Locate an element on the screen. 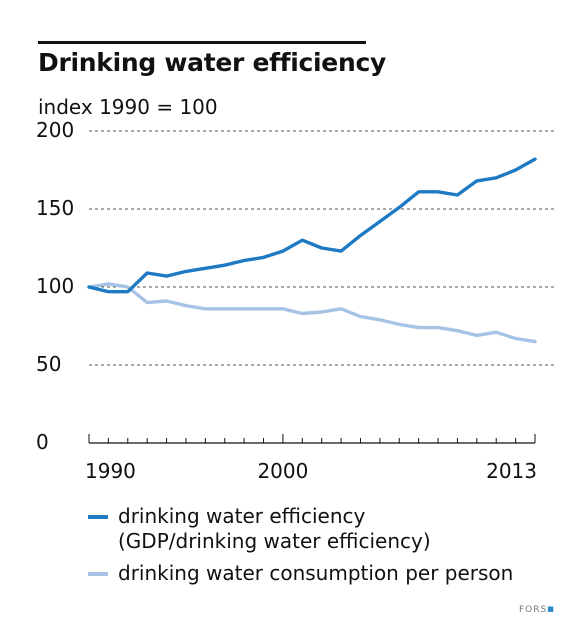 This screenshot has width=575, height=630. legend-swatch-efficiency is located at coordinates (98, 517).